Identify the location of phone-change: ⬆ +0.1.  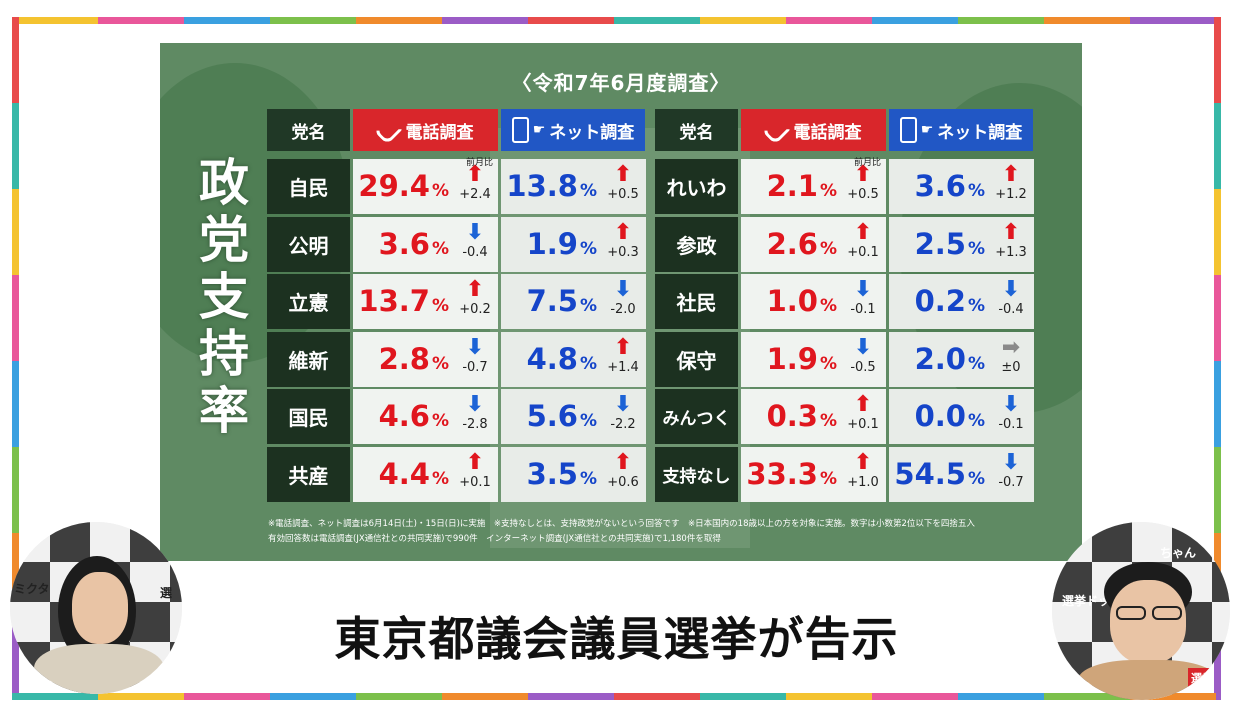
(863, 241).